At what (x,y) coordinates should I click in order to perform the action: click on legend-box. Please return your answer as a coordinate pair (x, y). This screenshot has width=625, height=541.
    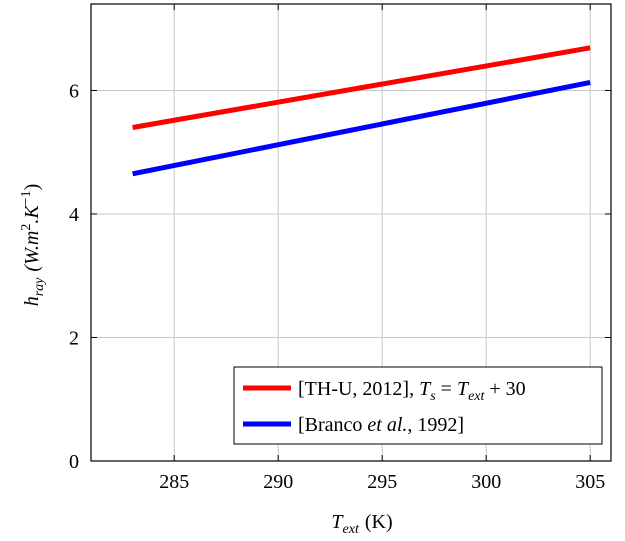
    Looking at the image, I should click on (418, 405).